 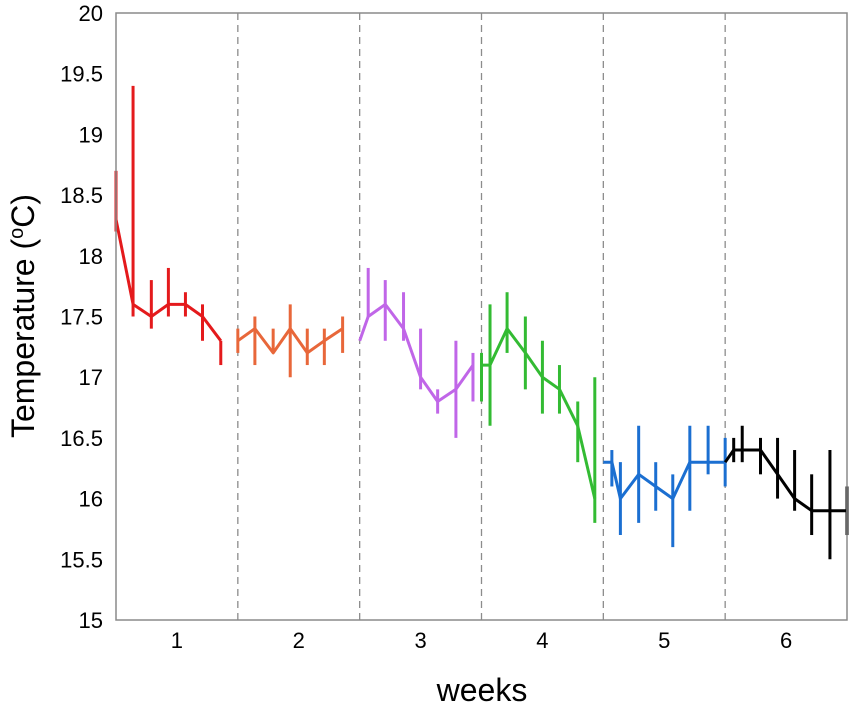 What do you see at coordinates (81, 74) in the screenshot?
I see `y-tick-label: 19.5` at bounding box center [81, 74].